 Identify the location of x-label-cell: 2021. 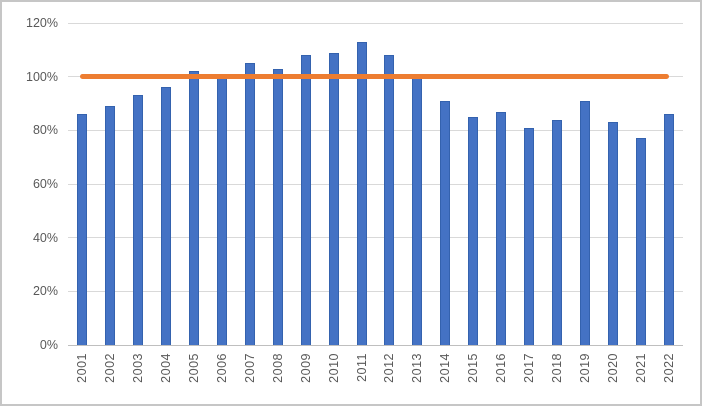
(641, 368).